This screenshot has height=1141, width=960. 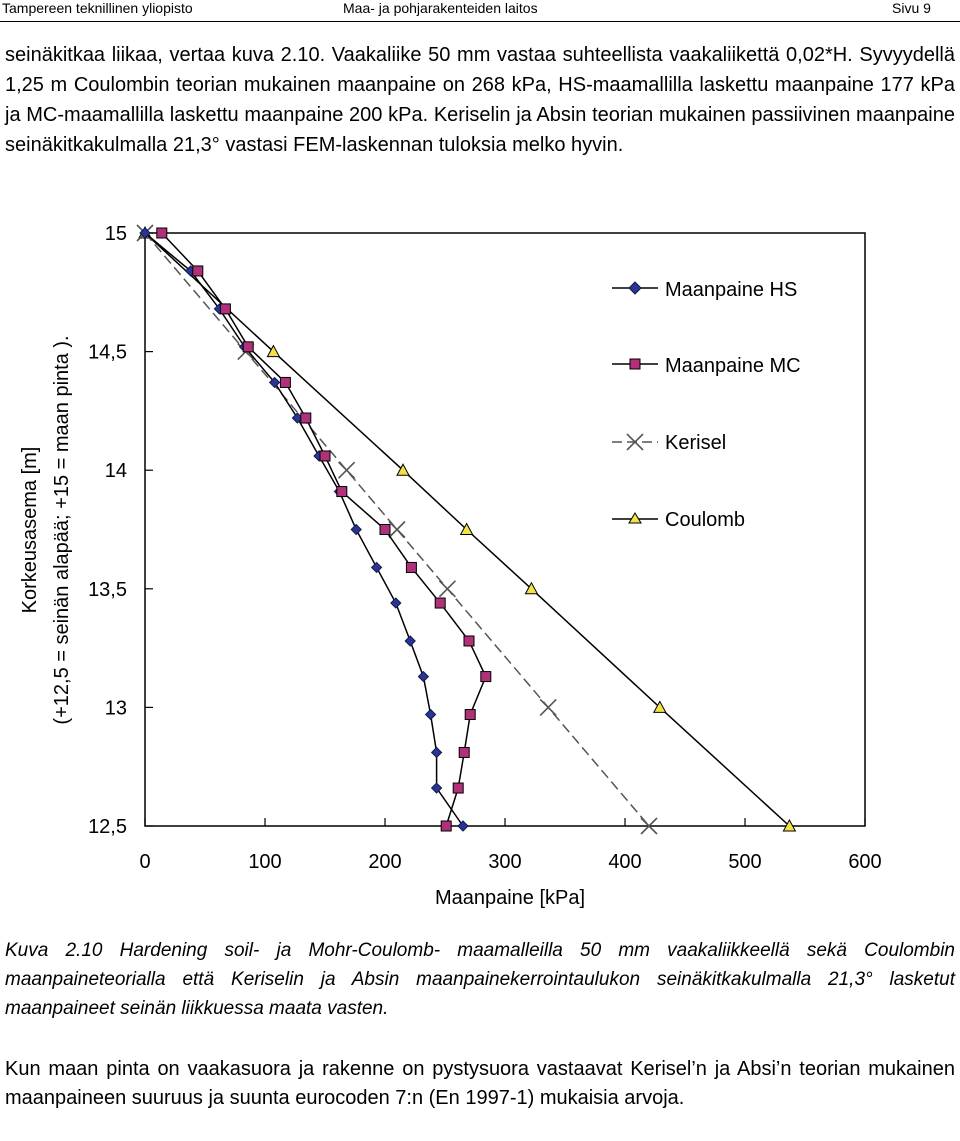 I want to click on y-tick-label: 13, so click(x=116, y=708).